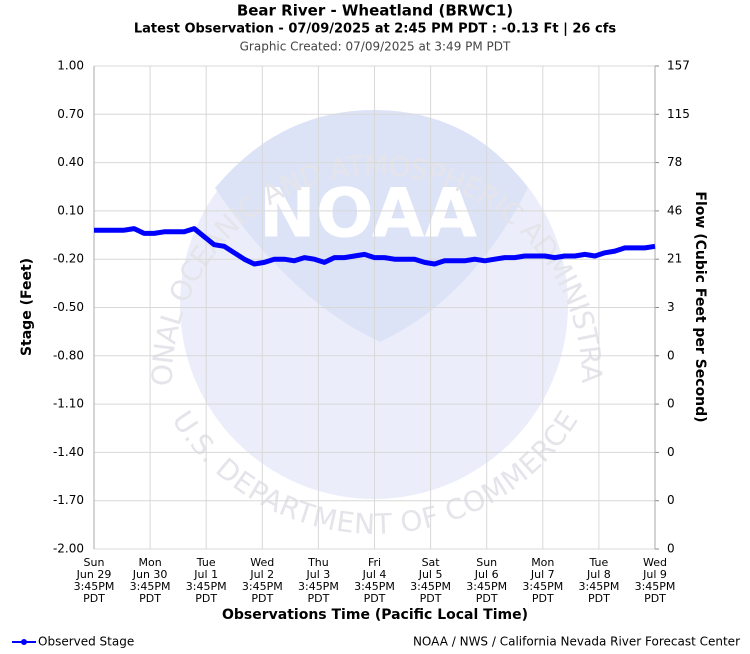  What do you see at coordinates (318, 562) in the screenshot?
I see `x-tick-label: Thu` at bounding box center [318, 562].